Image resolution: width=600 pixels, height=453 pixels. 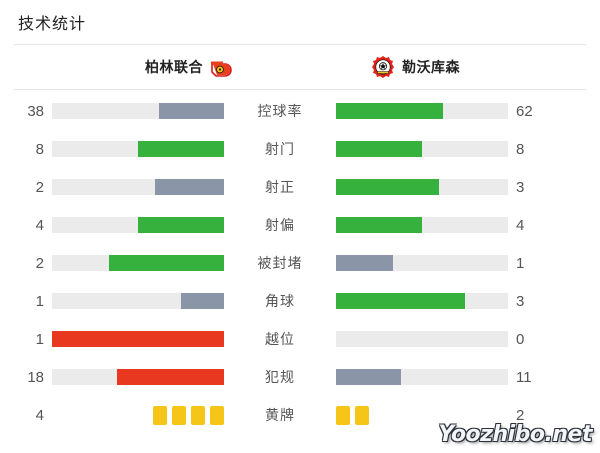 What do you see at coordinates (300, 187) in the screenshot?
I see `stat-row: 2 射正 3` at bounding box center [300, 187].